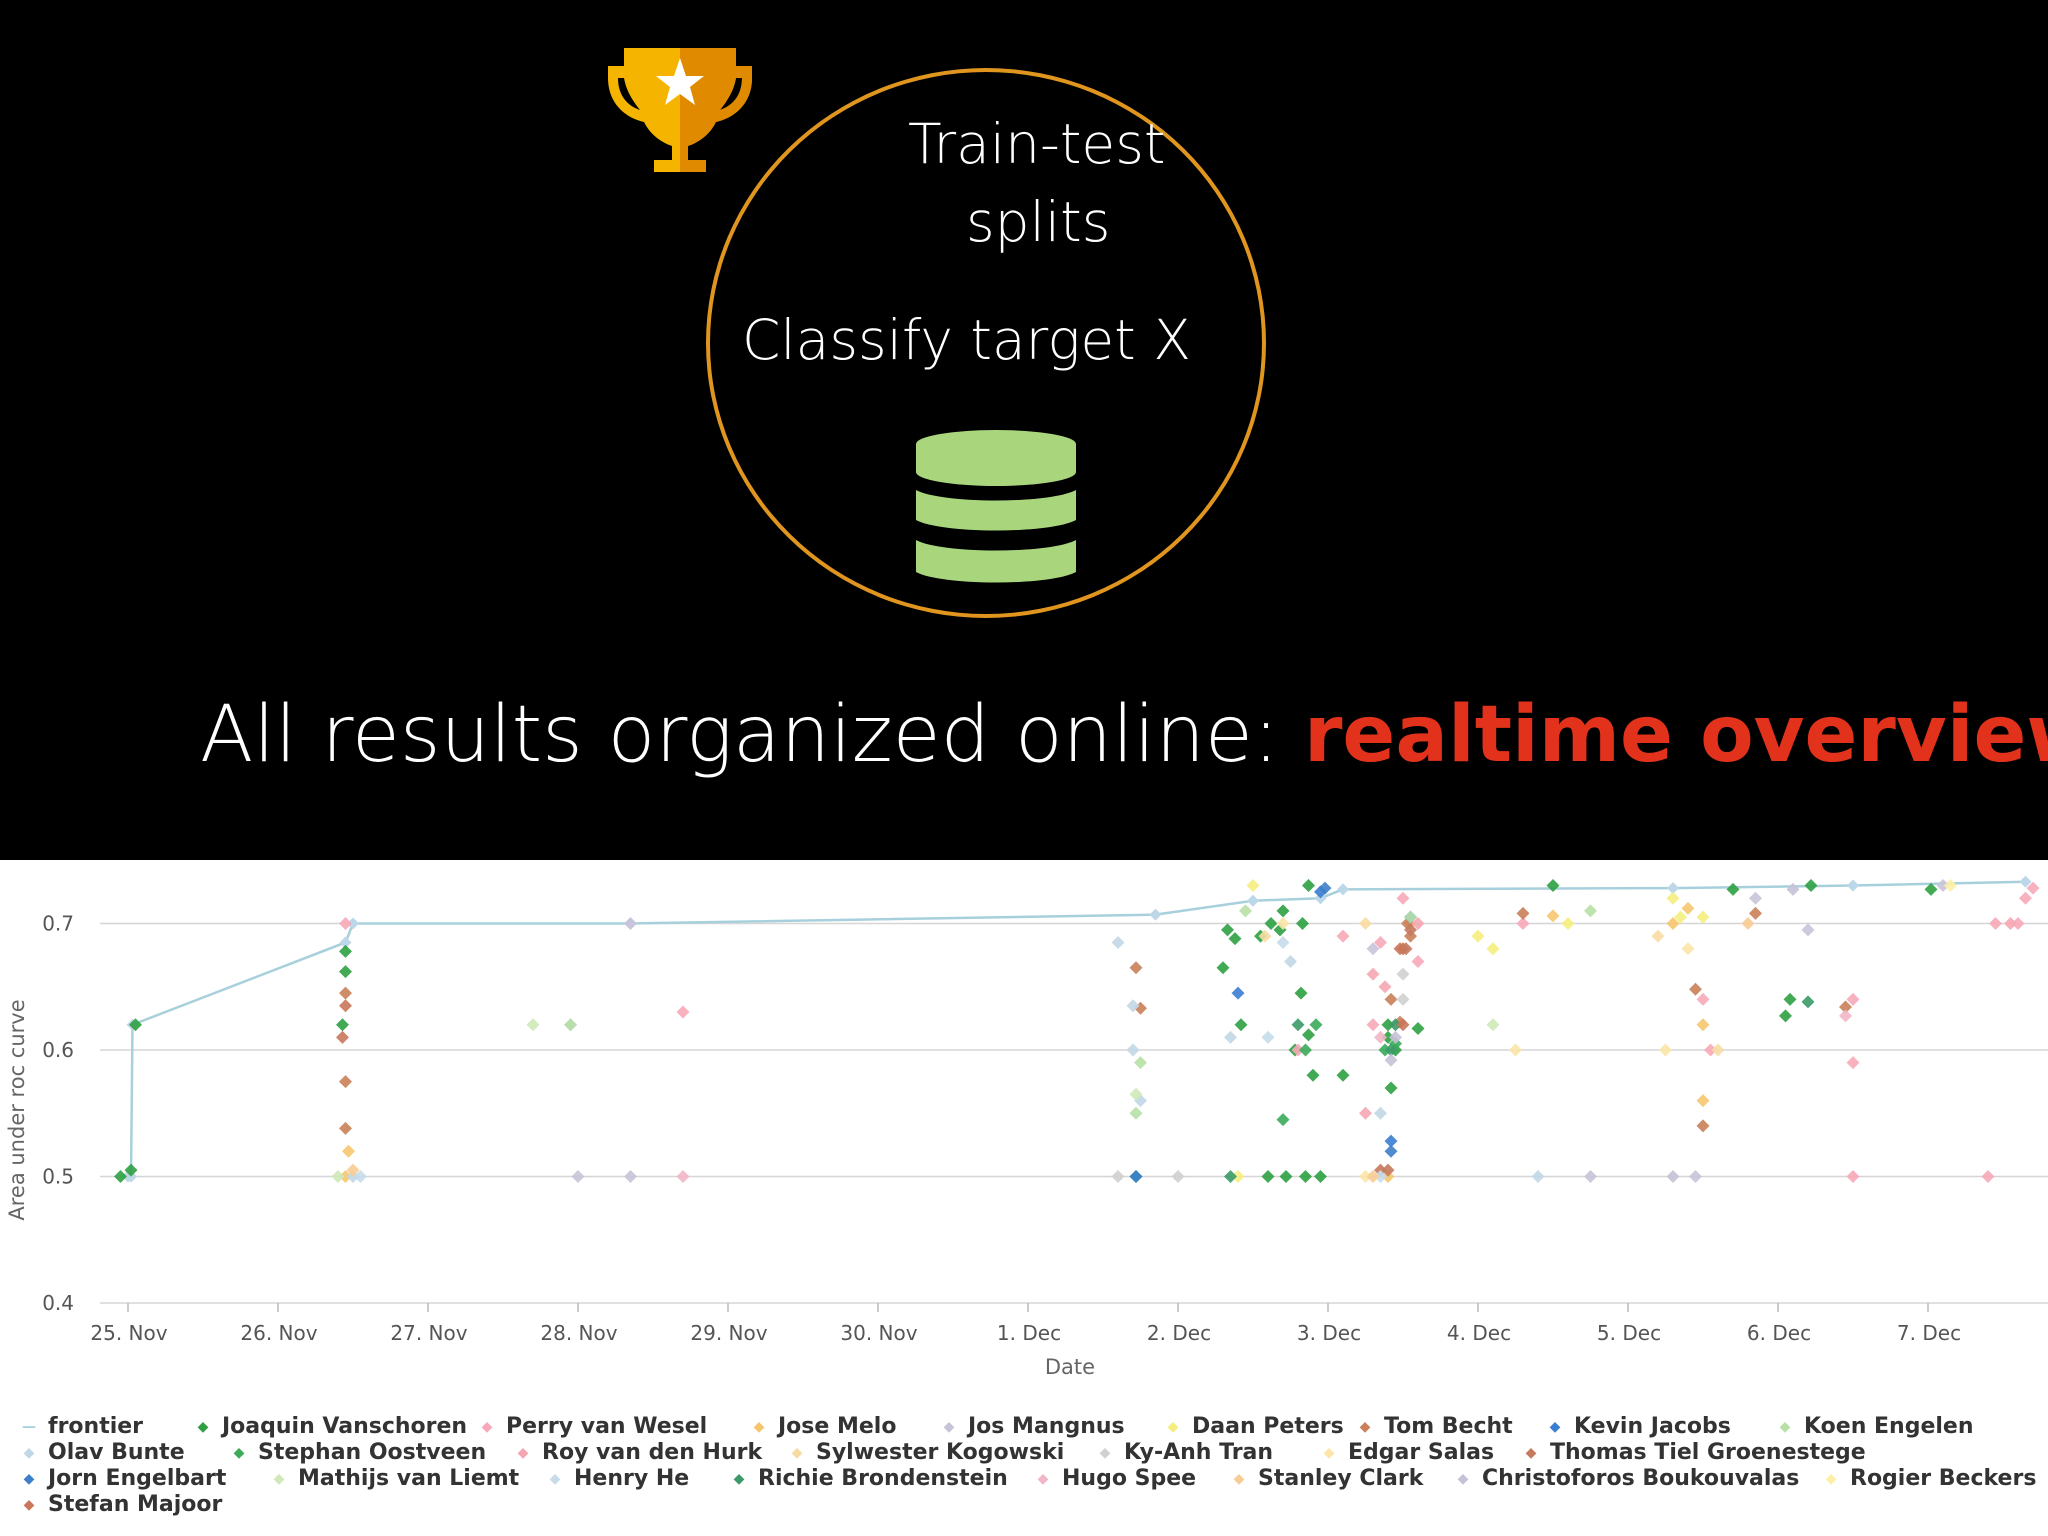 This screenshot has width=2048, height=1536. I want to click on legend-item: ◆ Joaquin Vanschoren, so click(331, 1426).